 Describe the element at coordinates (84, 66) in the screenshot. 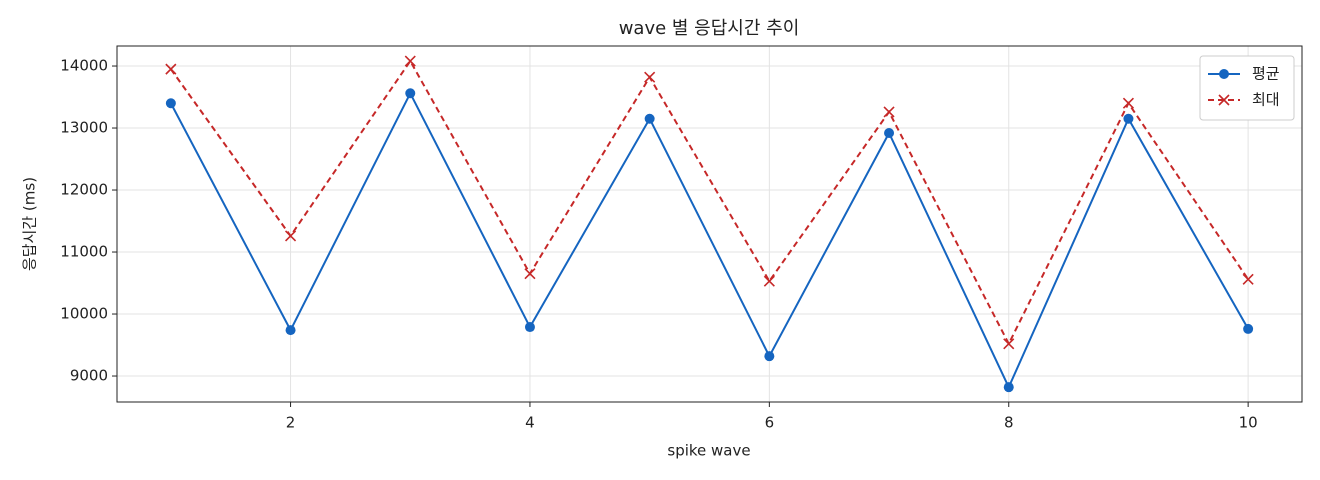

I see `y-tick-label: 14000` at that location.